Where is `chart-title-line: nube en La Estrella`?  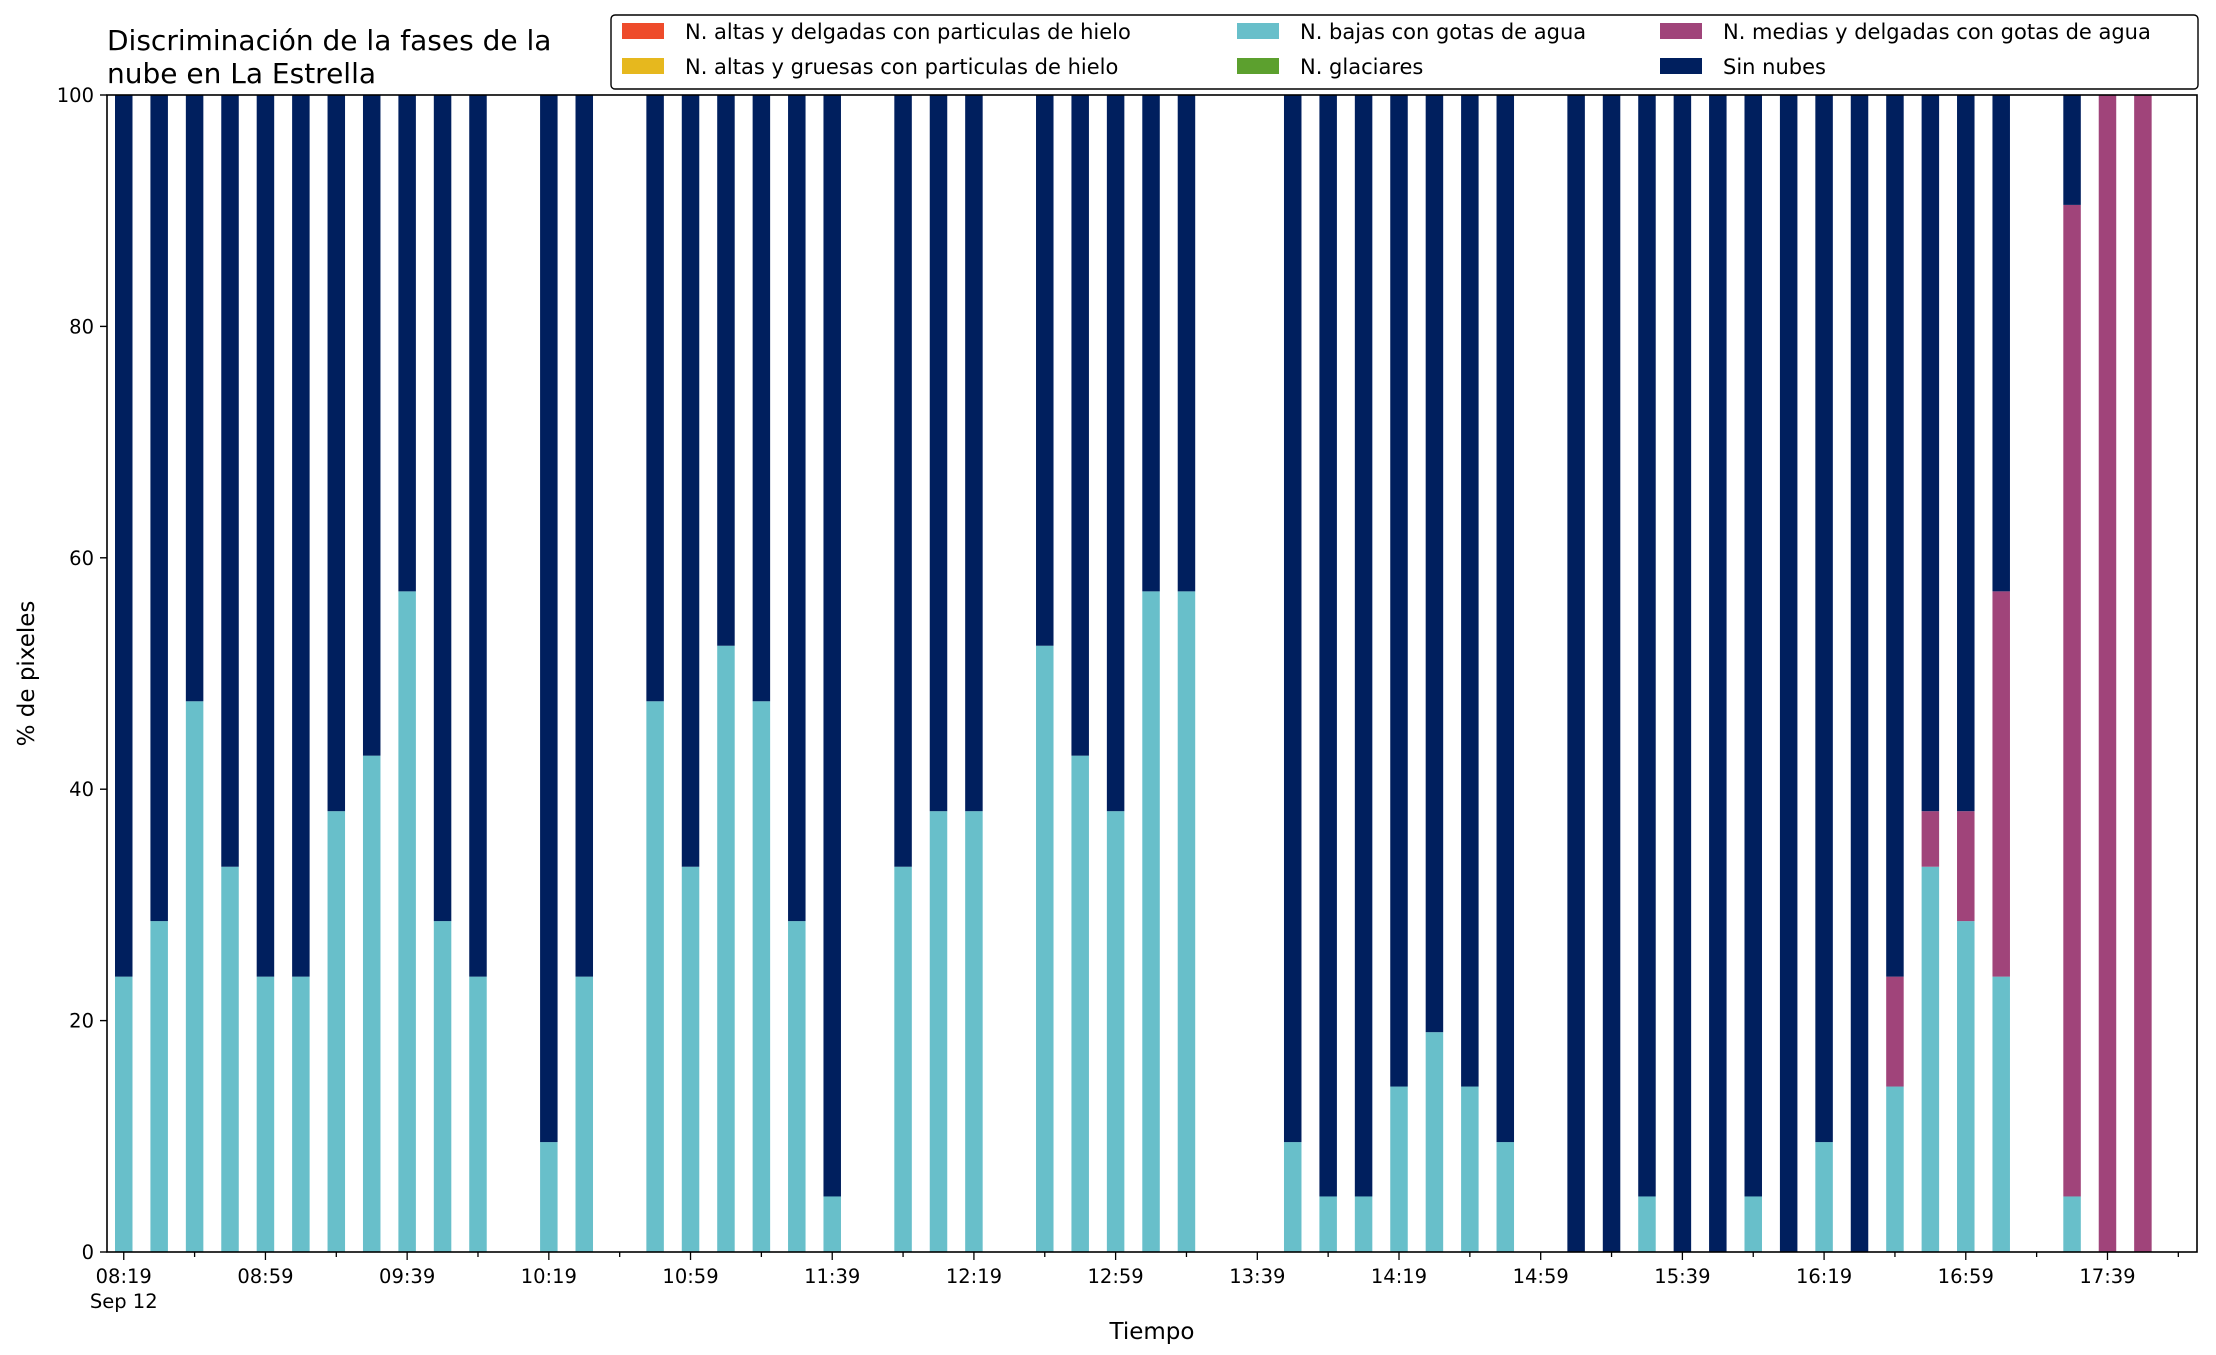 chart-title-line: nube en La Estrella is located at coordinates (241, 73).